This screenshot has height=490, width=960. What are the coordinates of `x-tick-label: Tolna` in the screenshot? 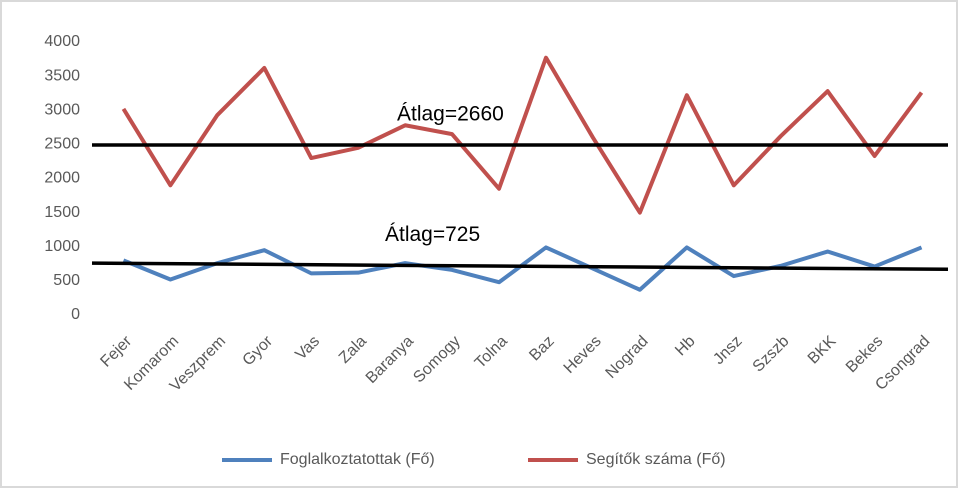 It's located at (491, 352).